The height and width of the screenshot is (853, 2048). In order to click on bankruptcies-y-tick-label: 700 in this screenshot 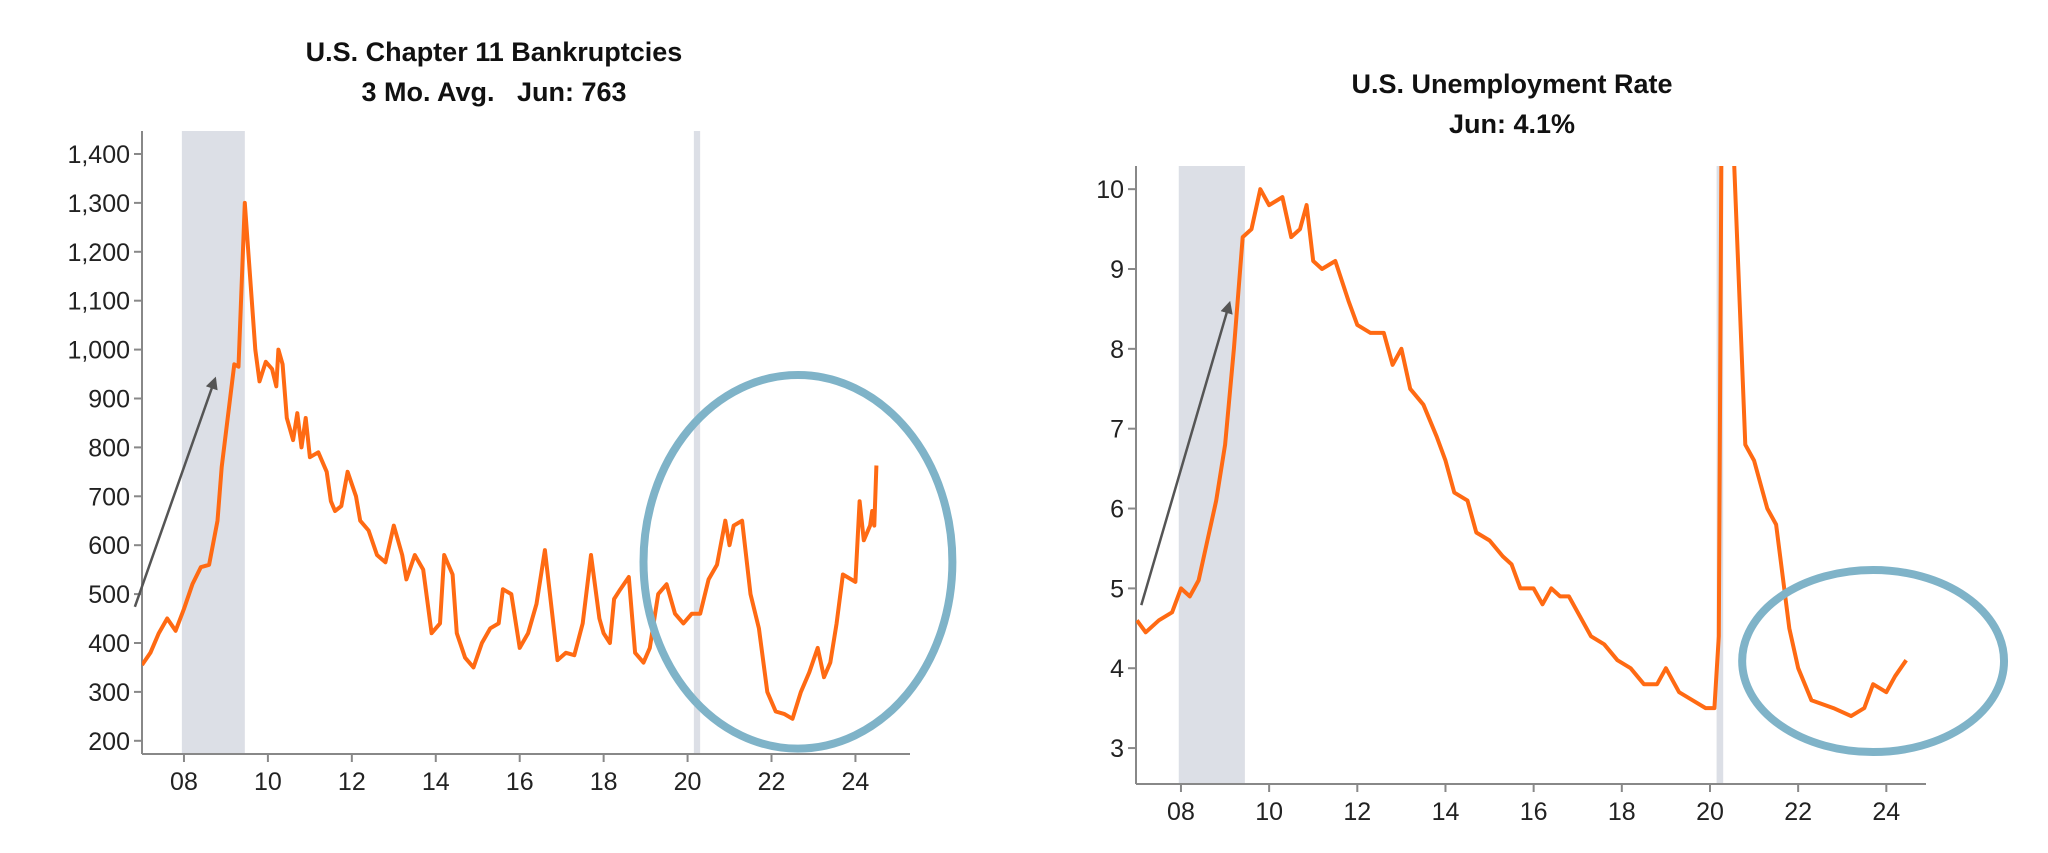, I will do `click(109, 497)`.